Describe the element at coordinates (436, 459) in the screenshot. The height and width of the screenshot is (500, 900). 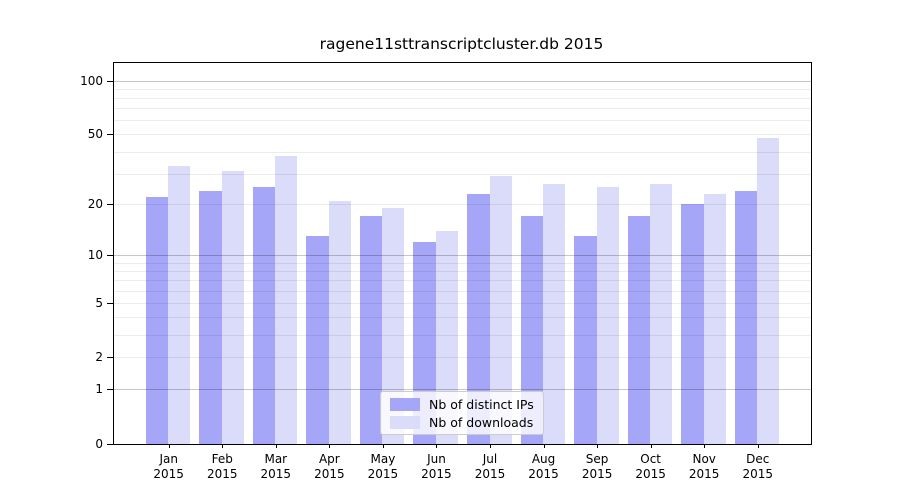
I see `x-tick-month: Jun` at that location.